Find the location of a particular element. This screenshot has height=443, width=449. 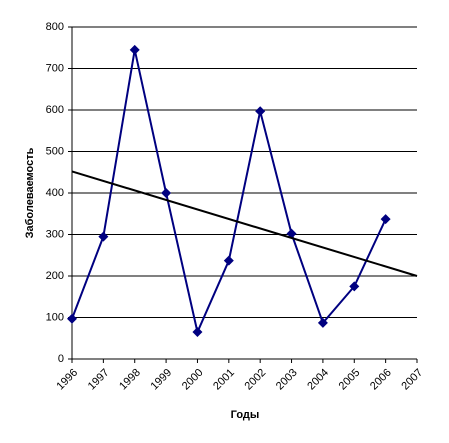

x-tick-label: 1996 is located at coordinates (67, 380).